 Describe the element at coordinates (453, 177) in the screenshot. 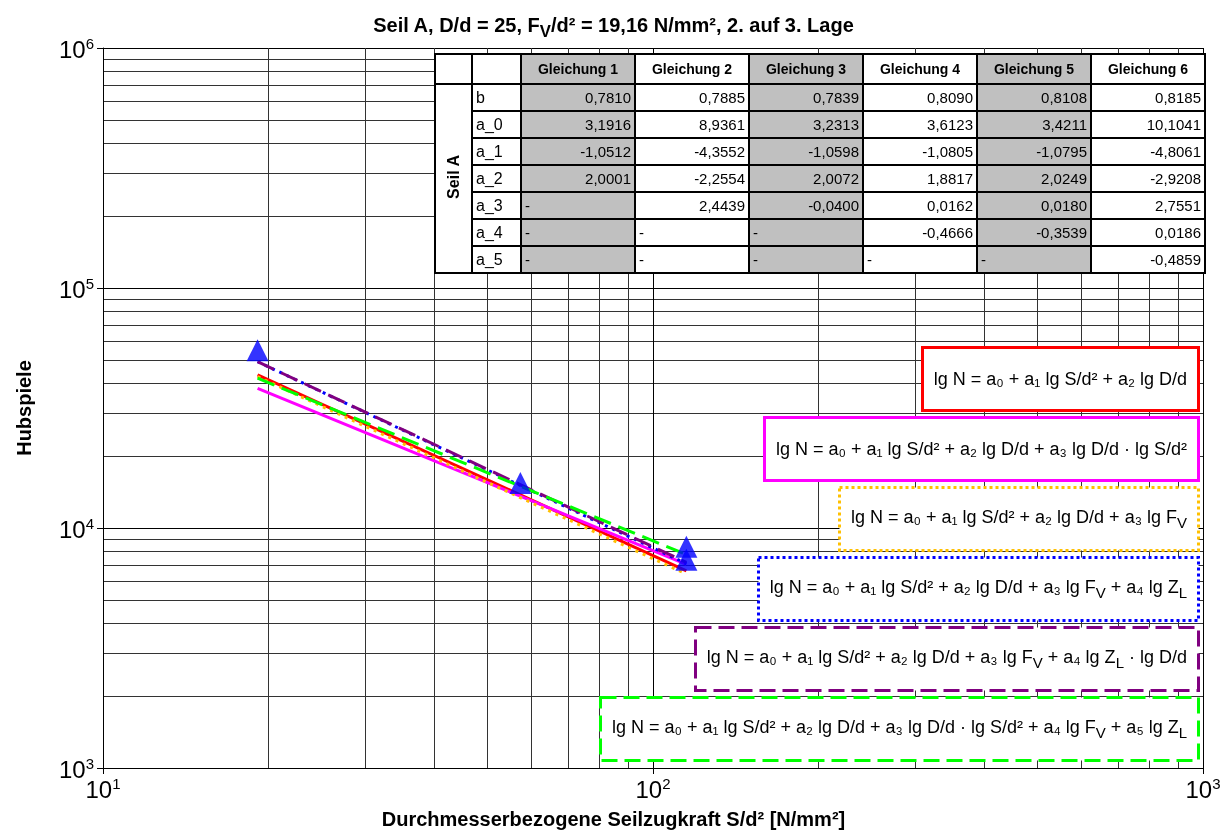

I see `annotation: Seil A` at that location.